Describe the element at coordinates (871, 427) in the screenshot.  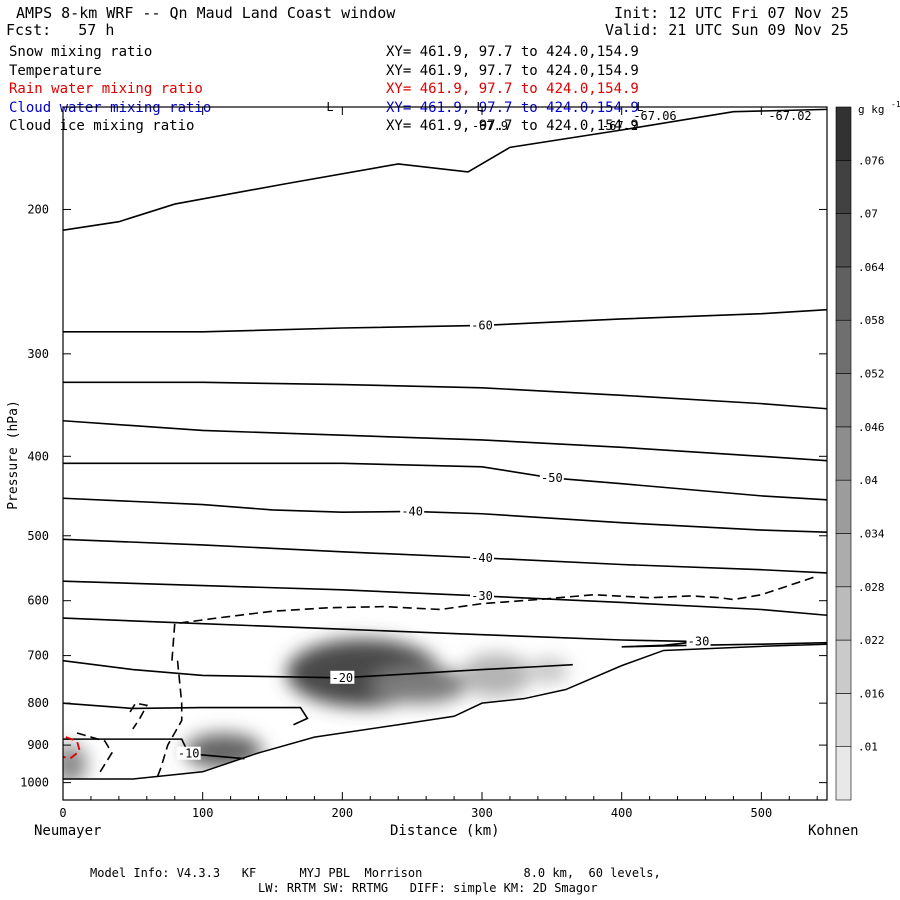
I see `colorbar-tick-label: .046` at that location.